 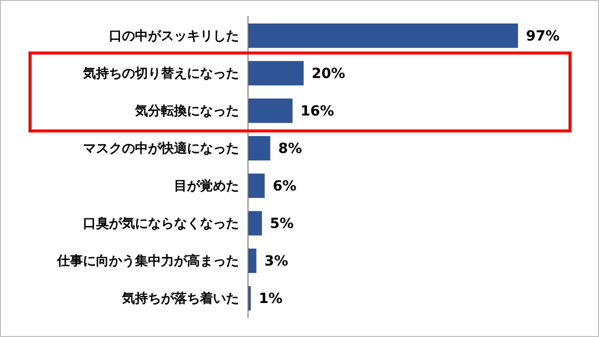 What do you see at coordinates (329, 74) in the screenshot?
I see `data-label: 20%` at bounding box center [329, 74].